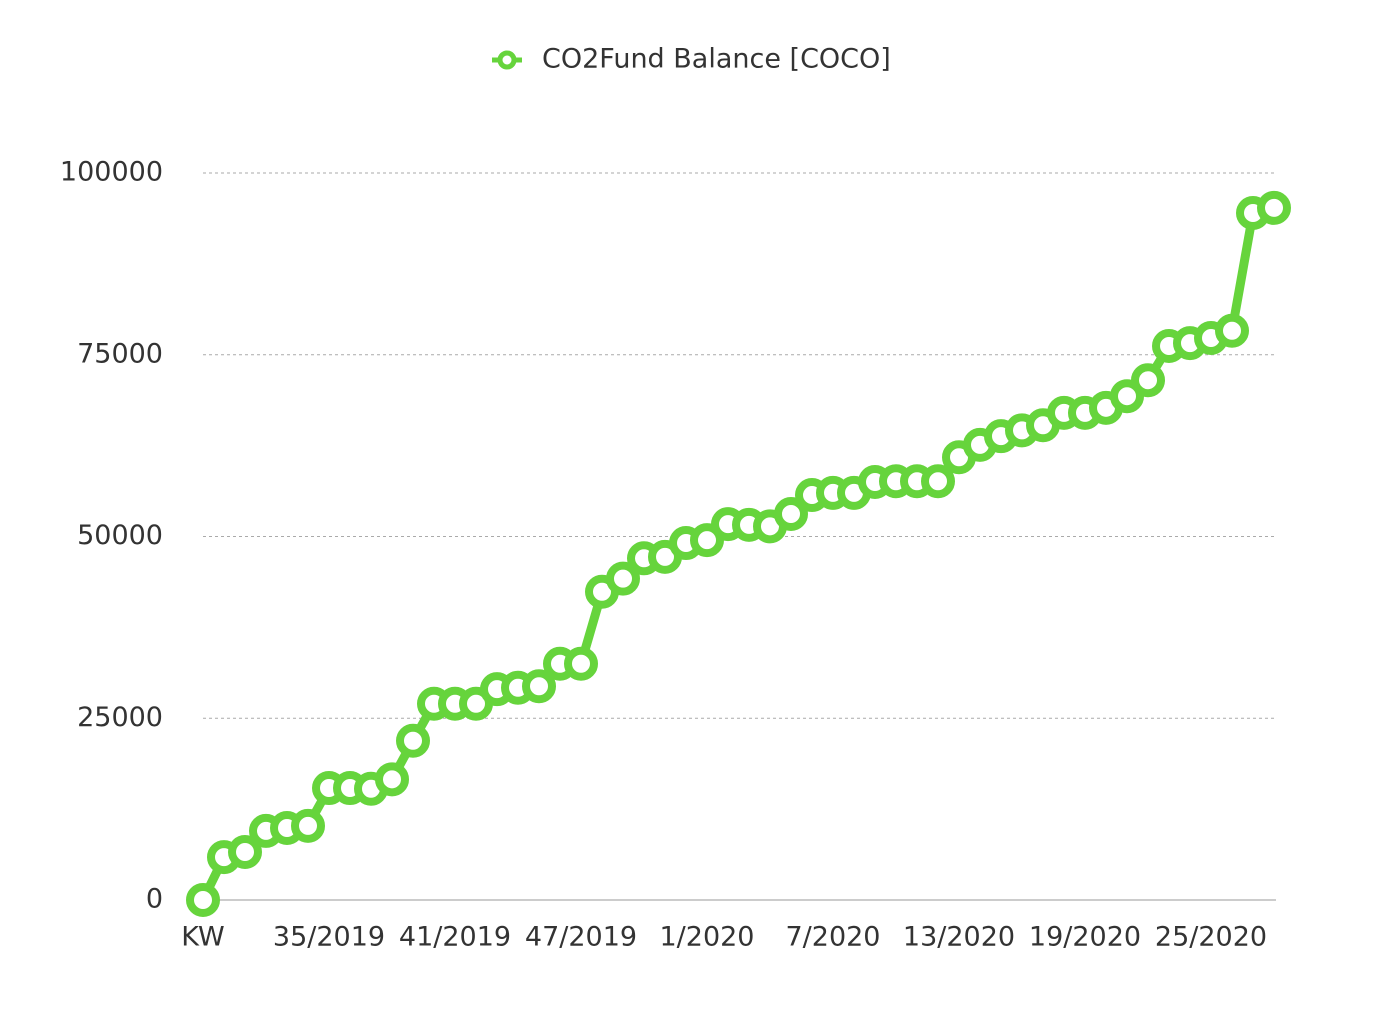 The height and width of the screenshot is (1016, 1396). I want to click on legend-label: CO2Fund Balance [COCO], so click(716, 59).